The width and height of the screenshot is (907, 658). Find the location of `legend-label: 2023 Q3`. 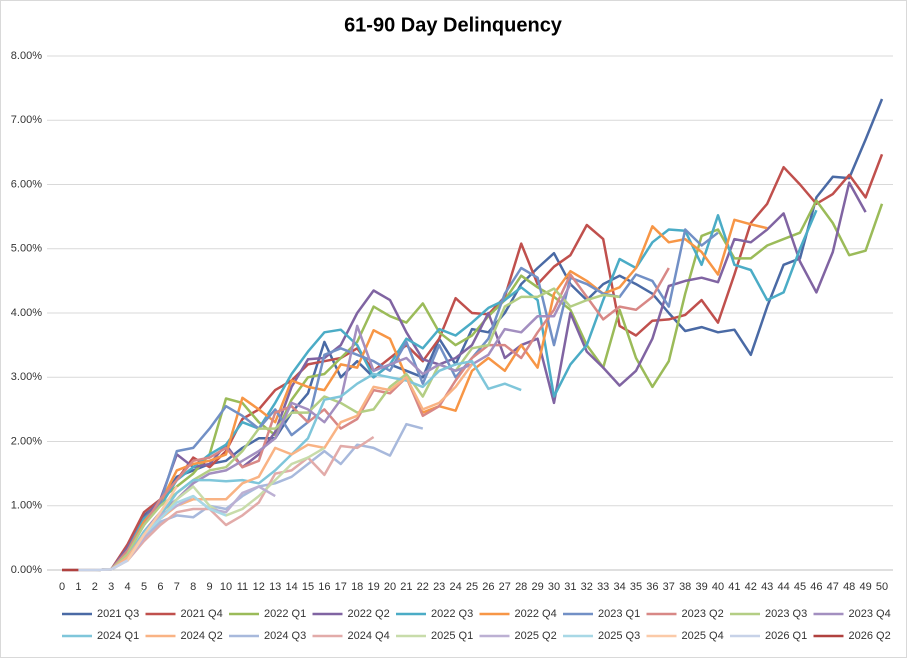

legend-label: 2023 Q3 is located at coordinates (786, 614).